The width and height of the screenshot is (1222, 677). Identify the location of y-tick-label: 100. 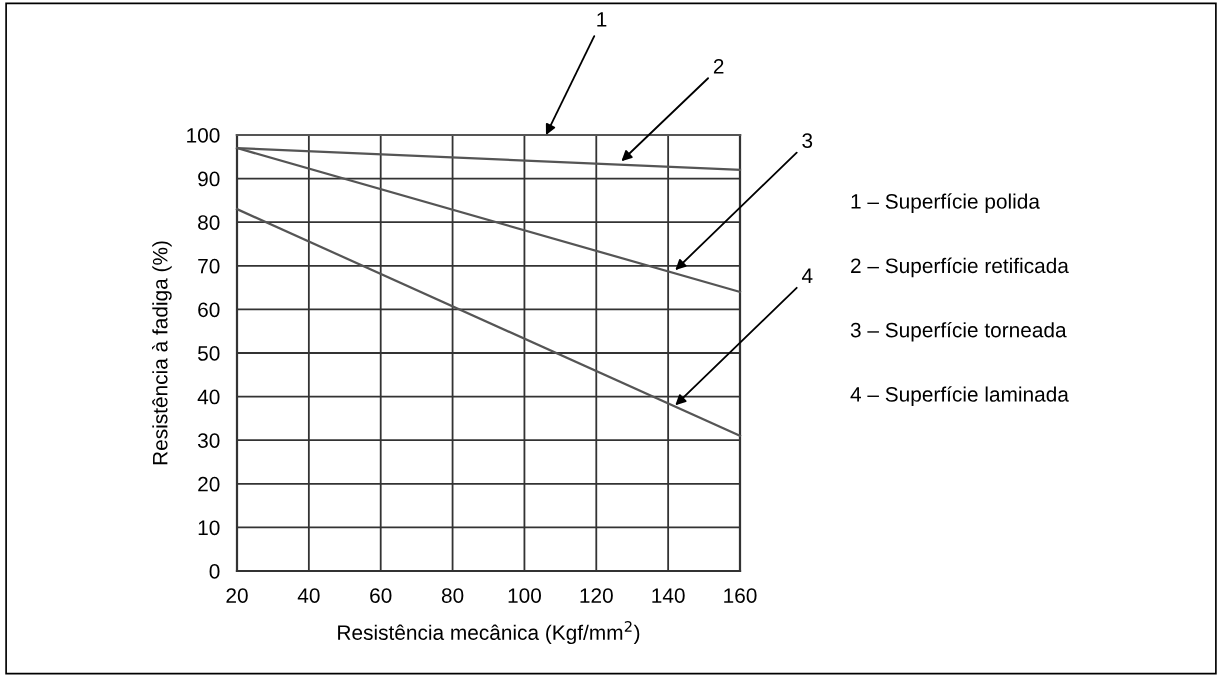
(203, 135).